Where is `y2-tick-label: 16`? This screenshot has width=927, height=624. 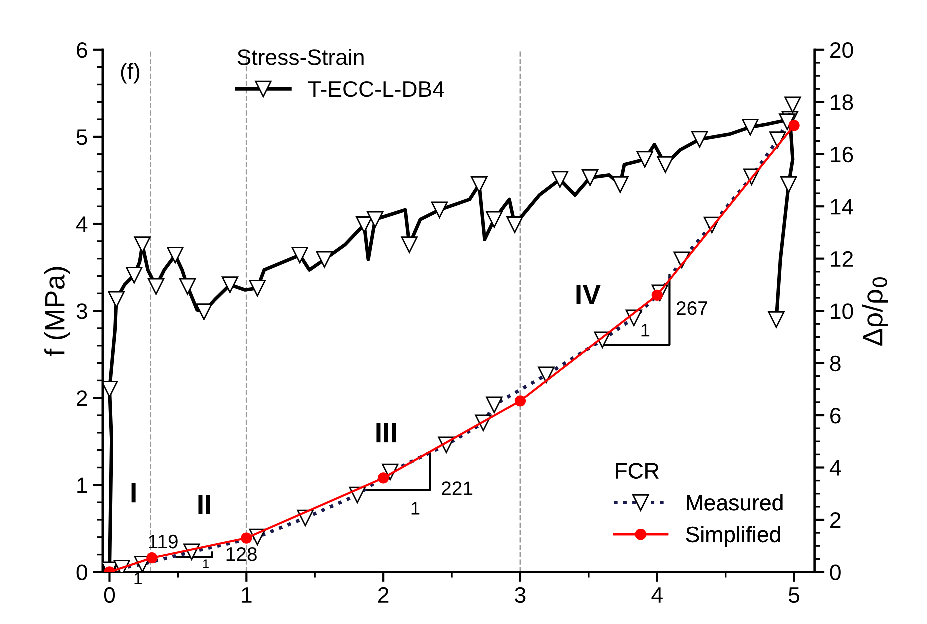 y2-tick-label: 16 is located at coordinates (842, 154).